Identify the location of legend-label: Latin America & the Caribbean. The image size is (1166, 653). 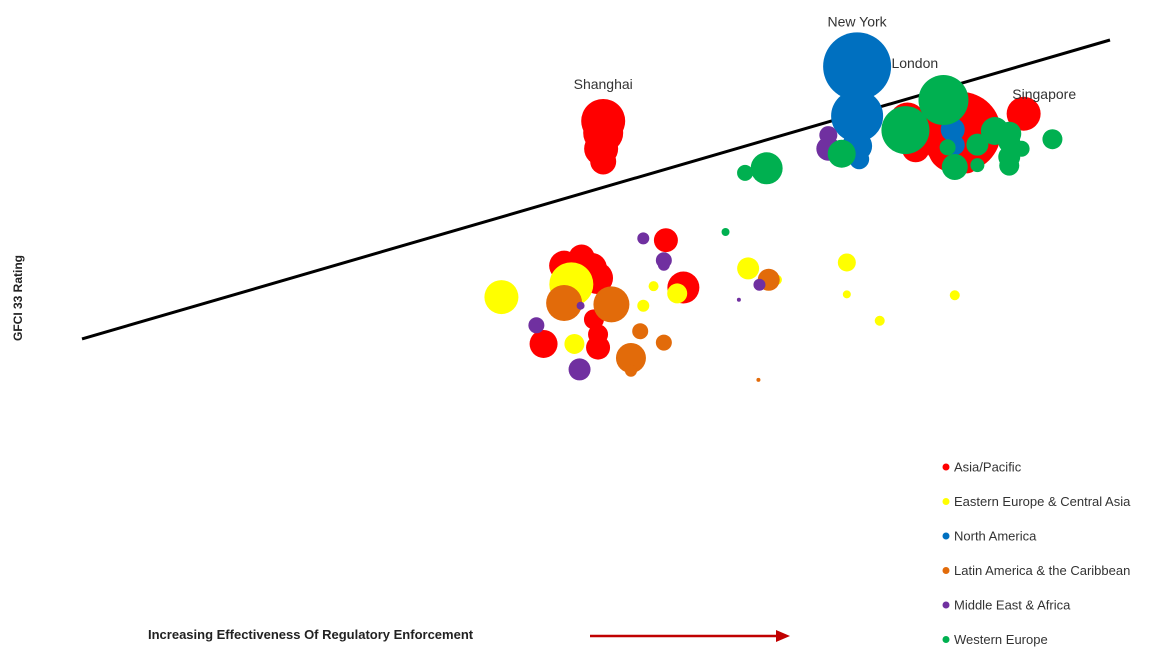
(1042, 570).